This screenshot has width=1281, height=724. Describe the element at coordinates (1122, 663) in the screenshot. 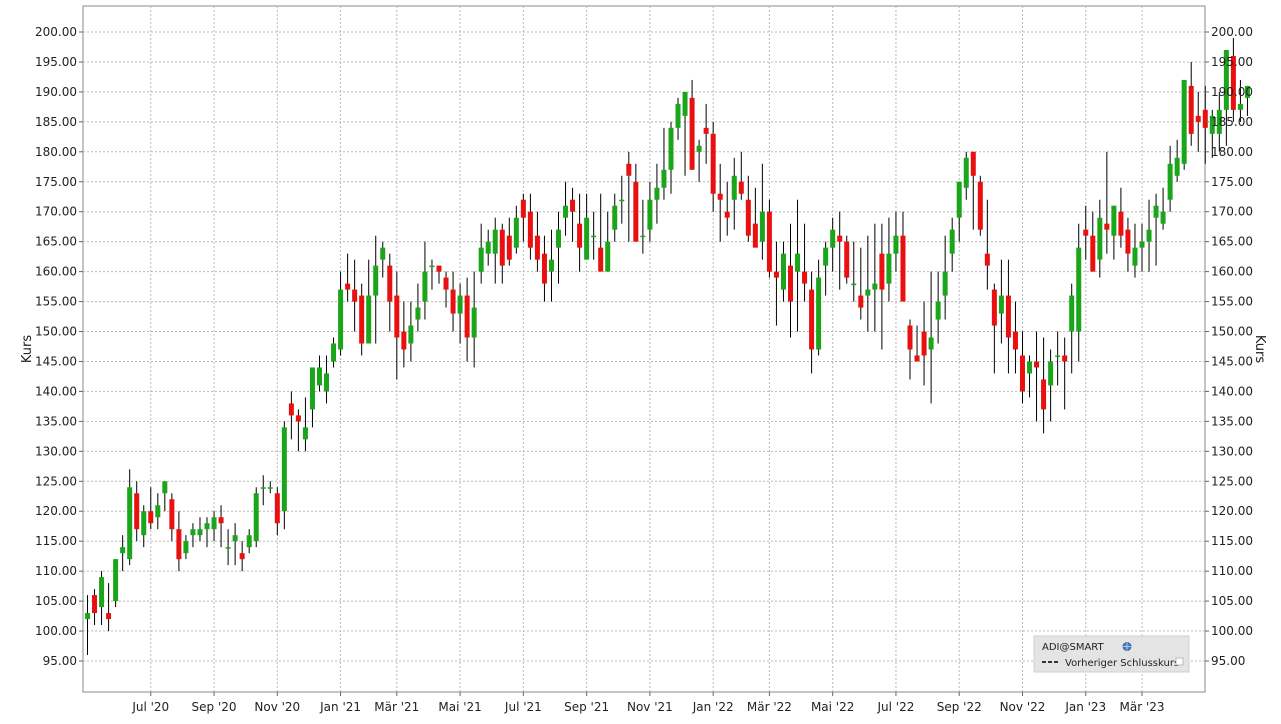

I see `legend-label-previous-close: Vorheriger Schlusskurs` at that location.